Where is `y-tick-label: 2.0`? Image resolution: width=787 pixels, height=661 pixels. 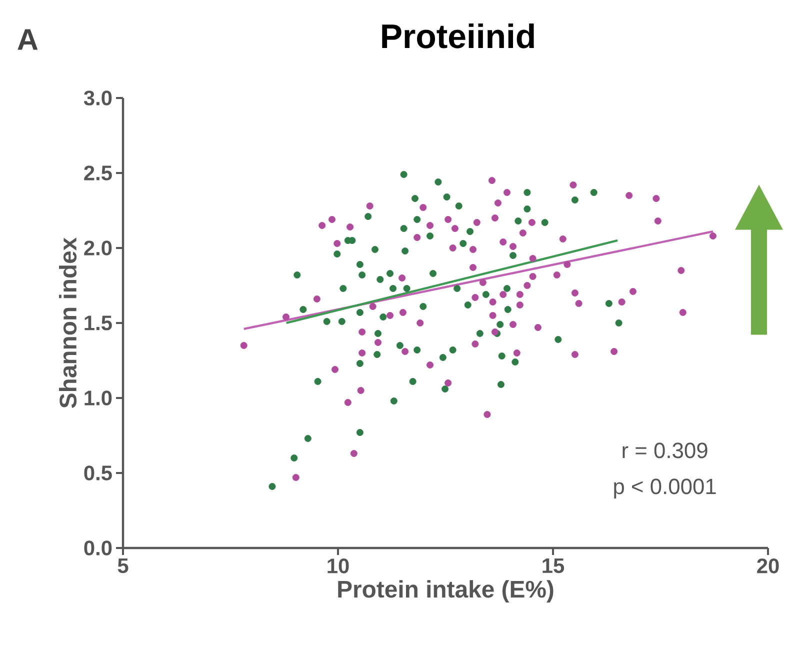
y-tick-label: 2.0 is located at coordinates (98, 248).